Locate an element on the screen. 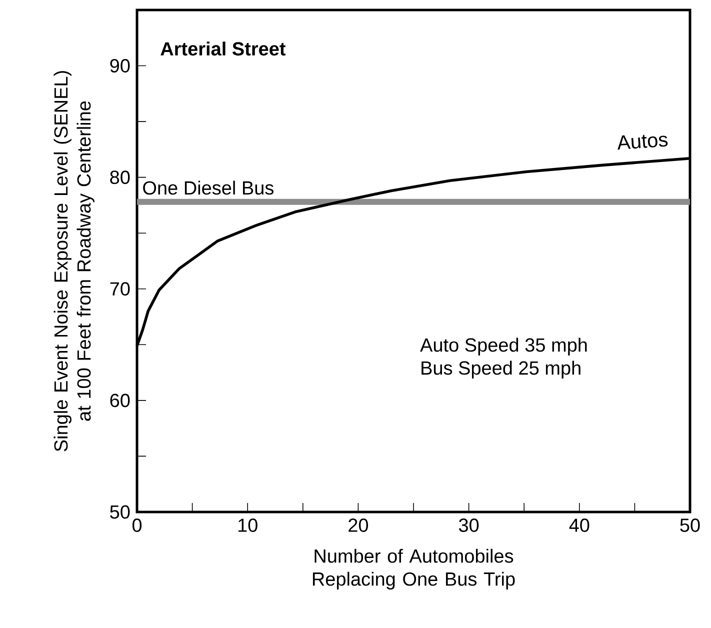 The height and width of the screenshot is (628, 711). x-axis-title: Number of Automobiles Replacing One Bus Trip is located at coordinates (413, 569).